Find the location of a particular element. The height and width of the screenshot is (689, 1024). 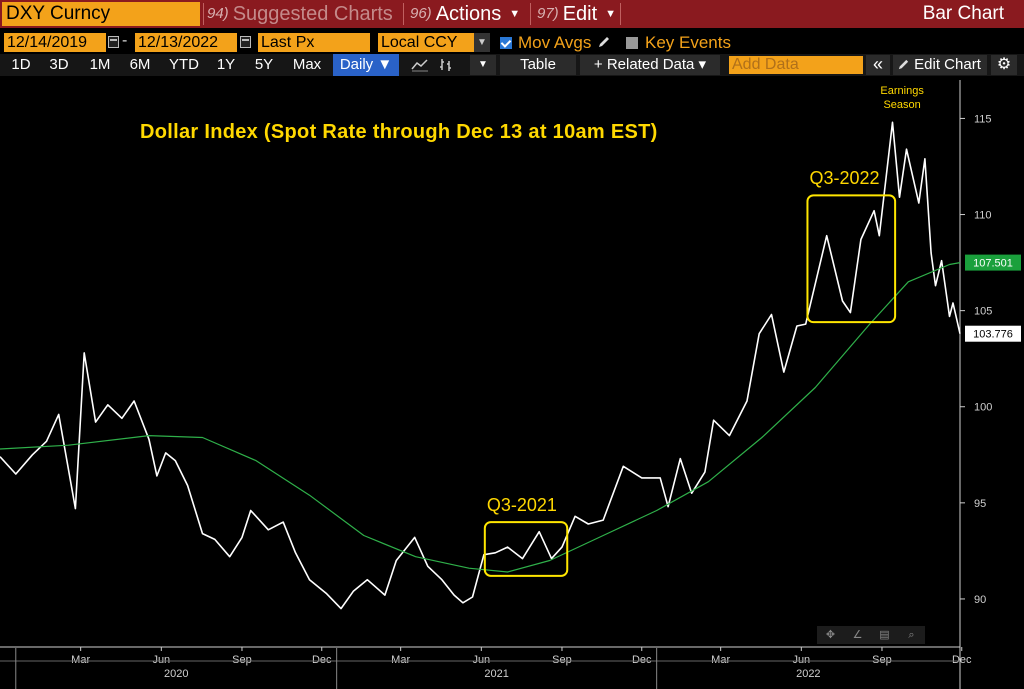

annotation-q3-2021: Q3-2021 is located at coordinates (521, 505).